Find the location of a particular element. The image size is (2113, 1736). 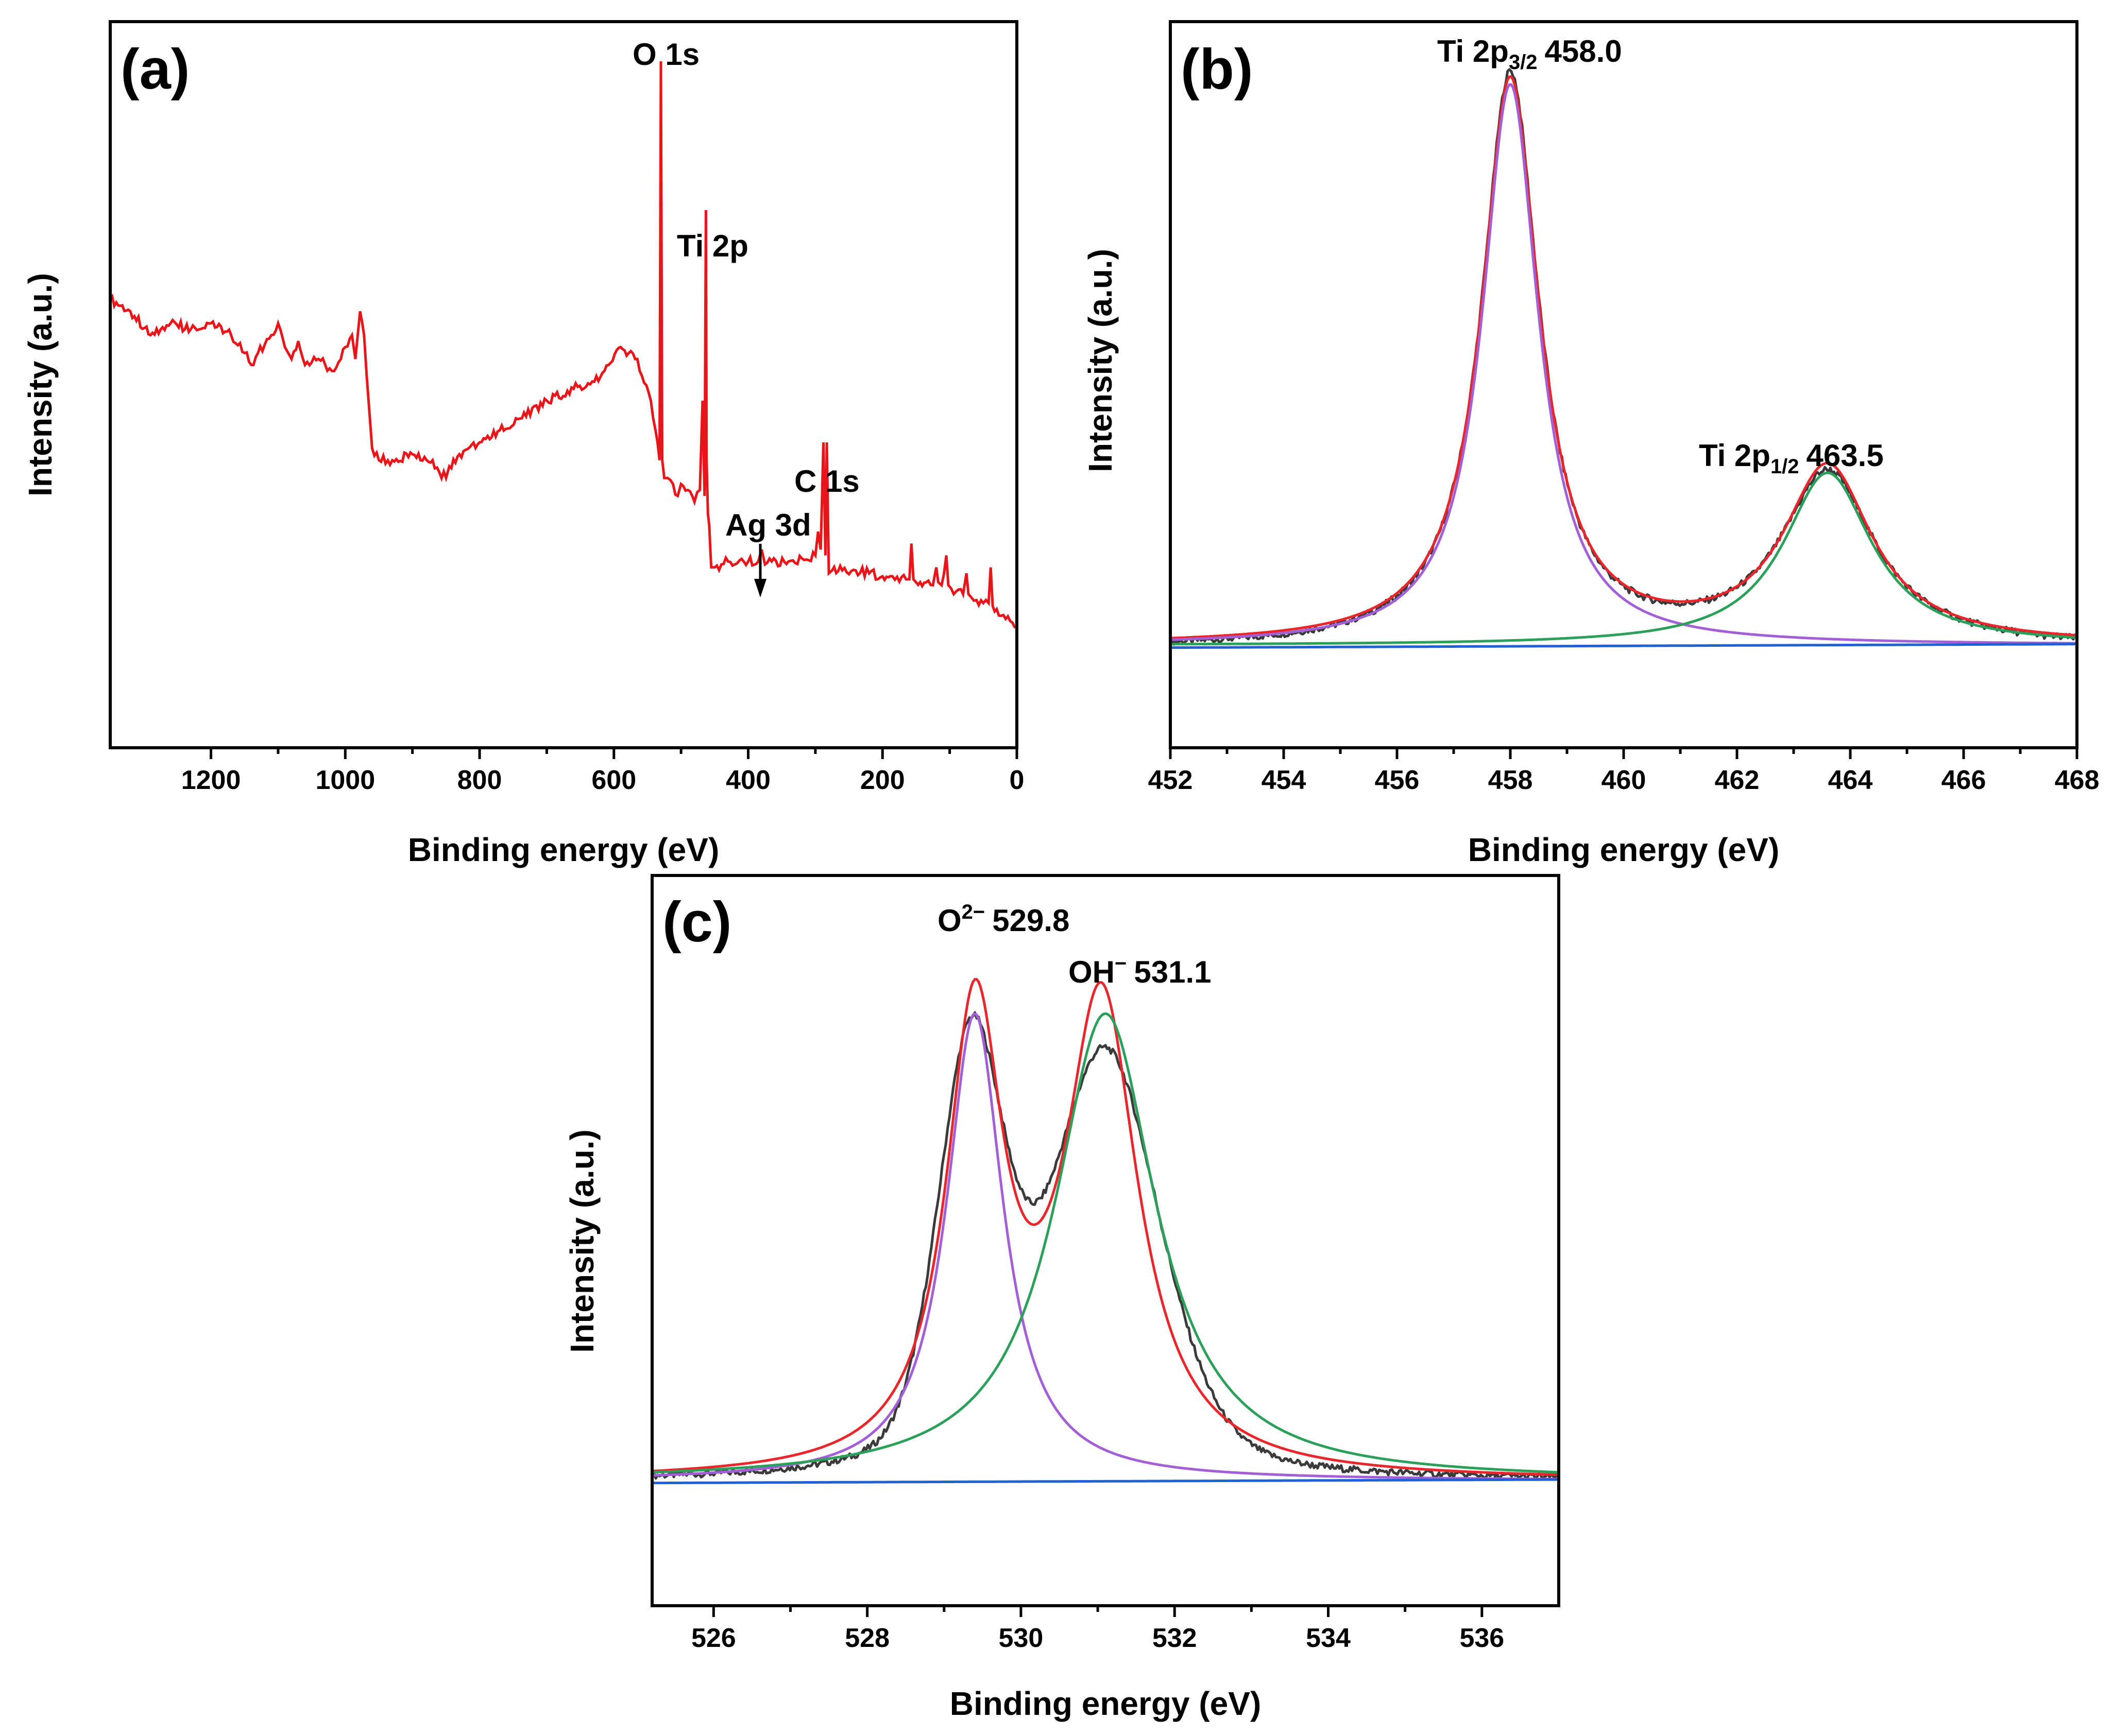

annotation-o2minus-text: O is located at coordinates (950, 921).